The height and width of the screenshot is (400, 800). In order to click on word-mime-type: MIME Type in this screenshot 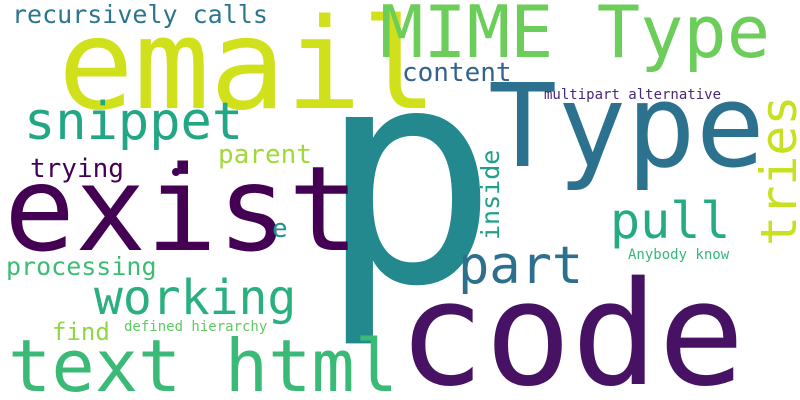, I will do `click(575, 37)`.